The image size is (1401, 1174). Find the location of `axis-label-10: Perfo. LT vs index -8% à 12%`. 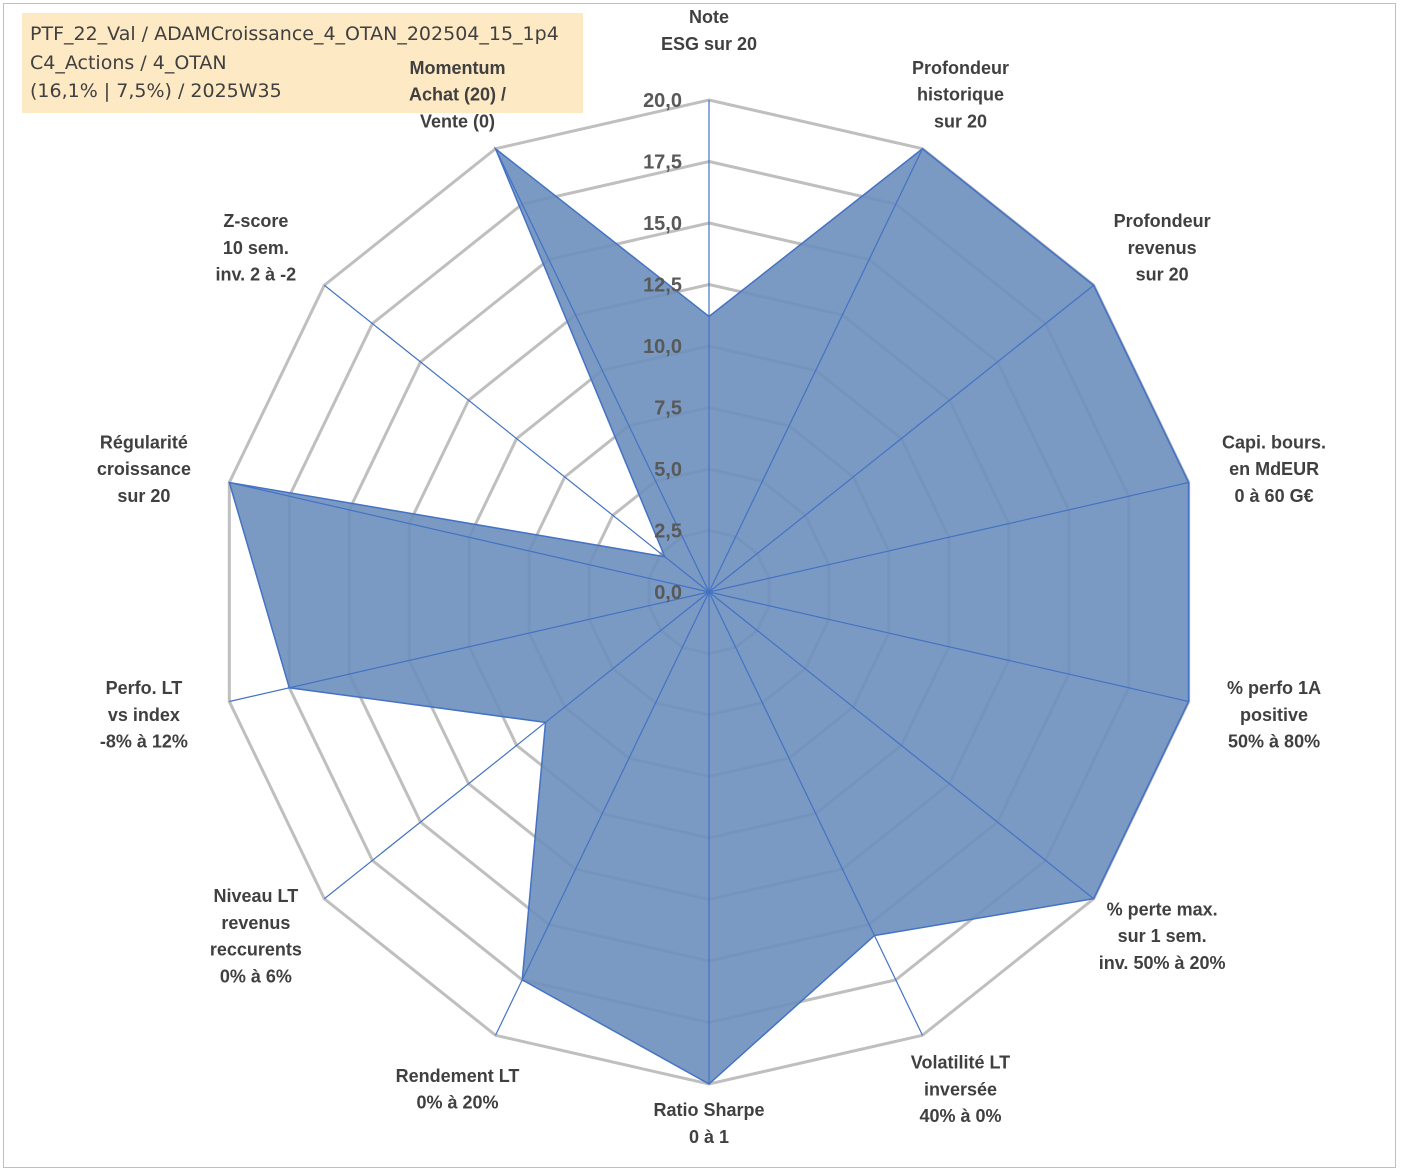

axis-label-10: Perfo. LT vs index -8% à 12% is located at coordinates (144, 715).